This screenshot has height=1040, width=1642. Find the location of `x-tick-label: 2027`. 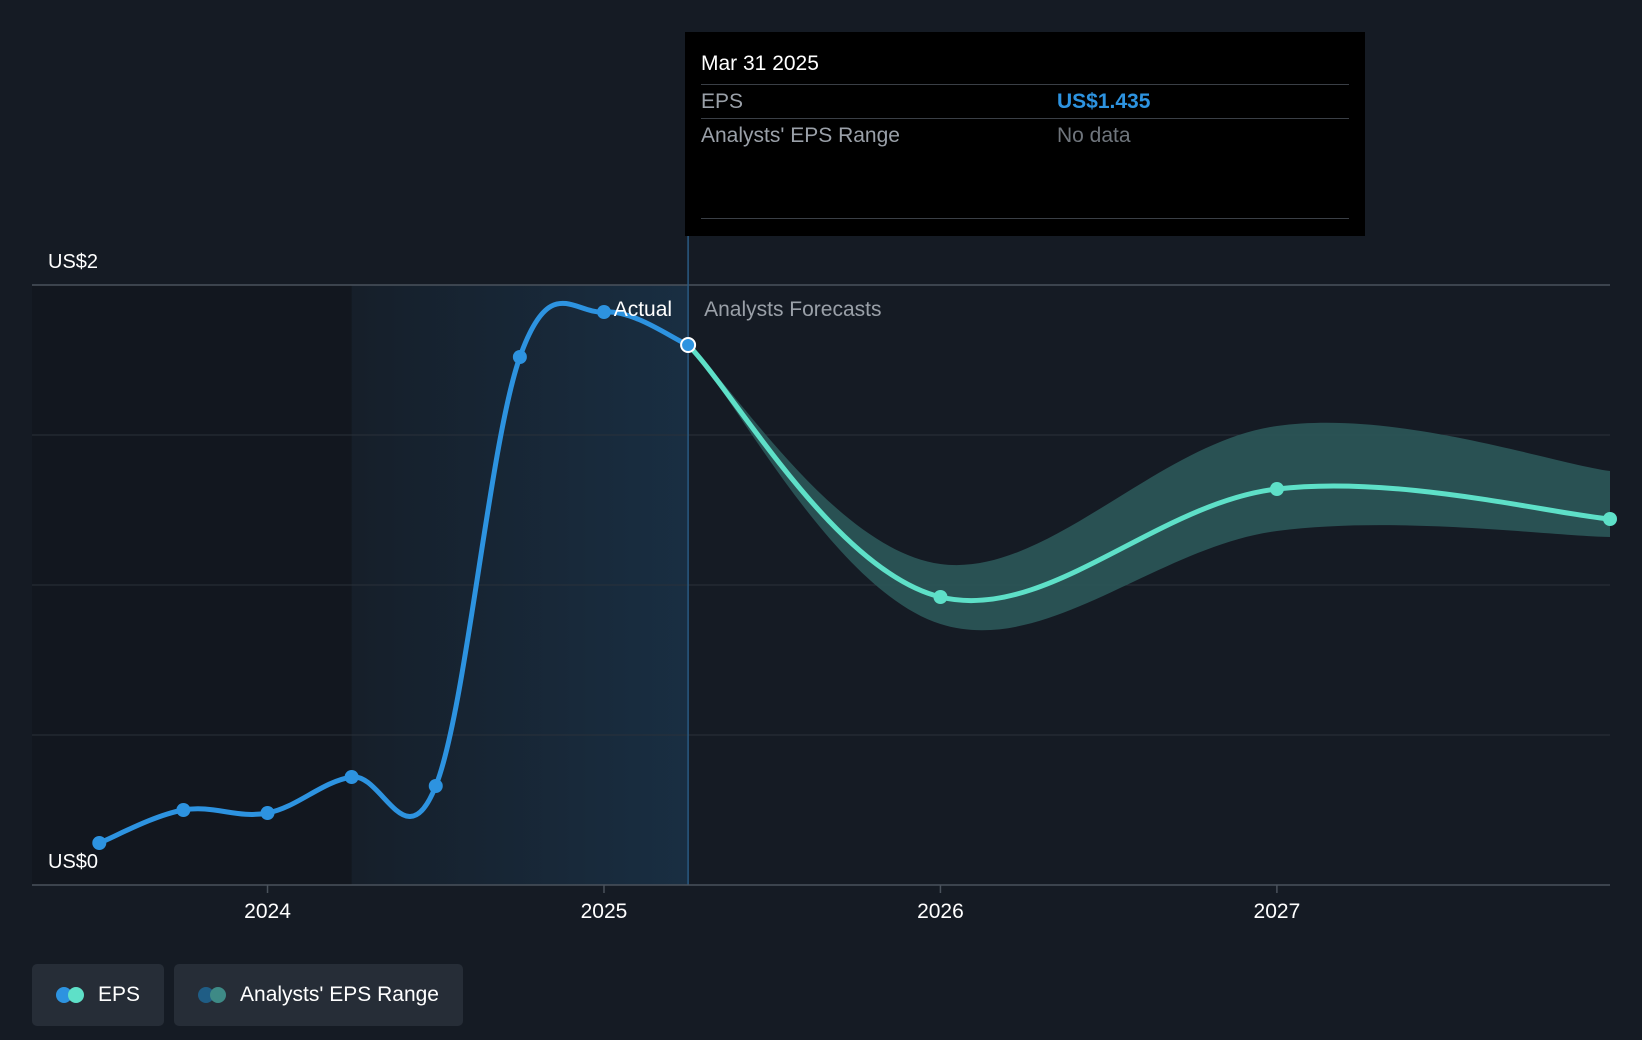

x-tick-label: 2027 is located at coordinates (1277, 911).